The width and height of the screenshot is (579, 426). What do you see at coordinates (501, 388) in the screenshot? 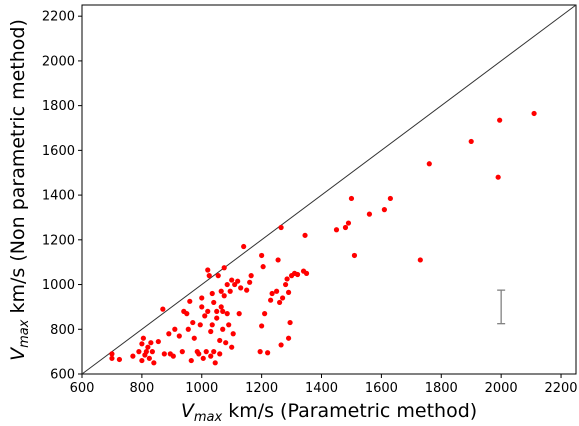
I see `x-tick-label: 2000` at bounding box center [501, 388].